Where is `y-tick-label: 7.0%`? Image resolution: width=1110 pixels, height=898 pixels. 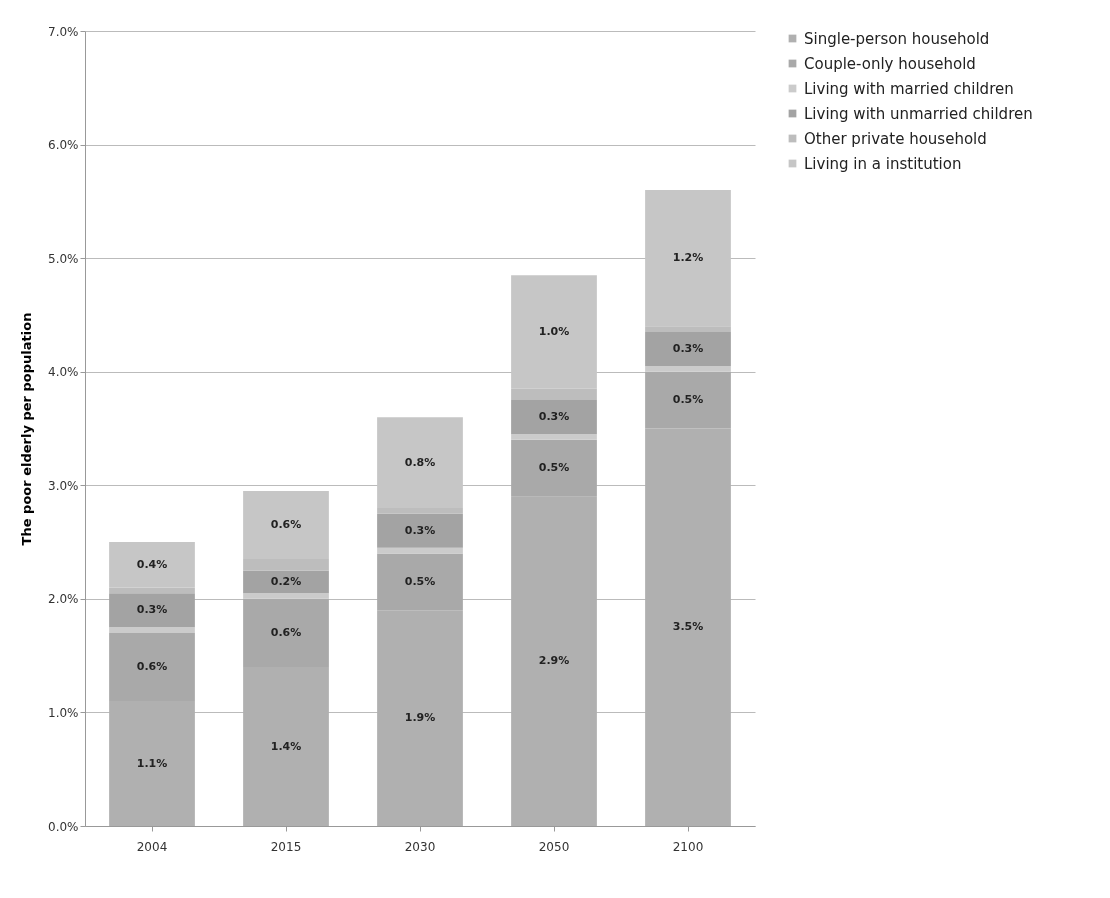
y-tick-label: 7.0% is located at coordinates (63, 31).